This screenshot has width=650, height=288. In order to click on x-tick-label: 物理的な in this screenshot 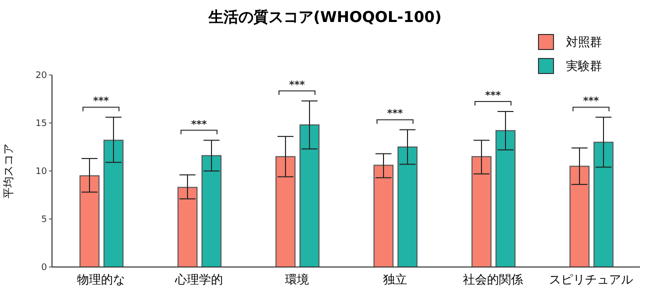, I will do `click(101, 279)`.